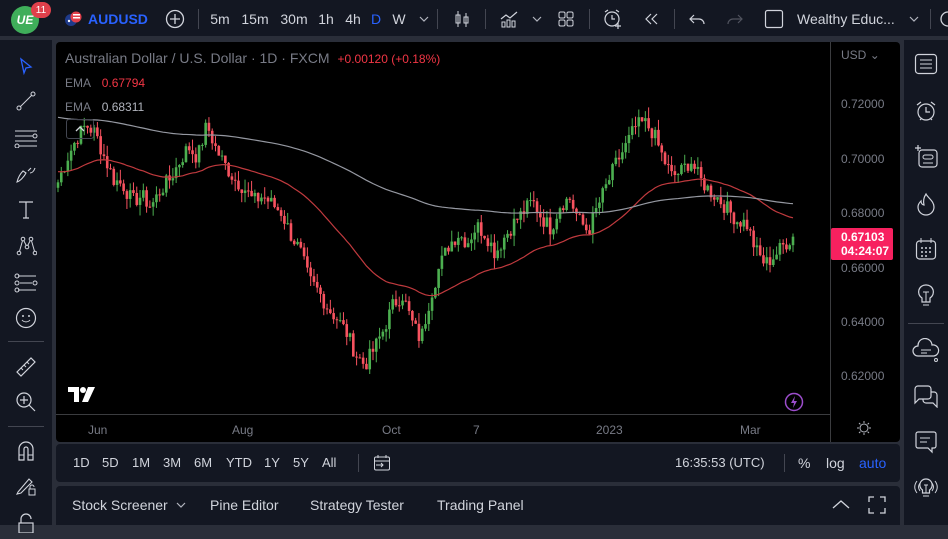  What do you see at coordinates (926, 296) in the screenshot?
I see `ideas-button` at bounding box center [926, 296].